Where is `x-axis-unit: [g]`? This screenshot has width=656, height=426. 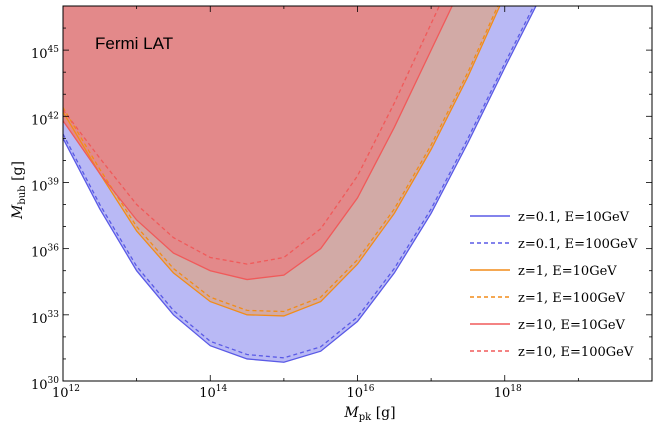
x-axis-unit: [g] is located at coordinates (386, 413).